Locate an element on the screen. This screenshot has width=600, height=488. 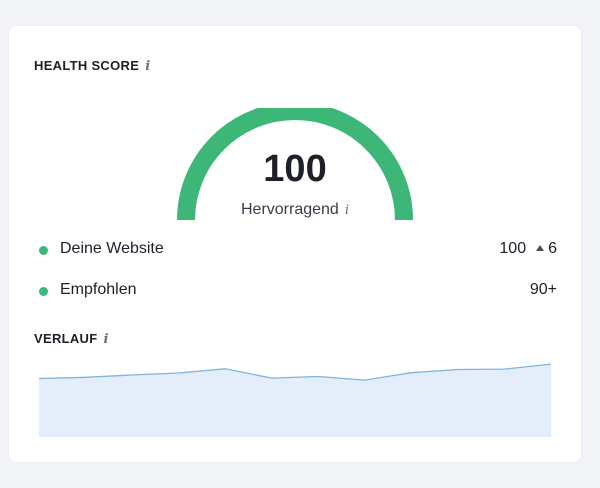
trend-area is located at coordinates (295, 400).